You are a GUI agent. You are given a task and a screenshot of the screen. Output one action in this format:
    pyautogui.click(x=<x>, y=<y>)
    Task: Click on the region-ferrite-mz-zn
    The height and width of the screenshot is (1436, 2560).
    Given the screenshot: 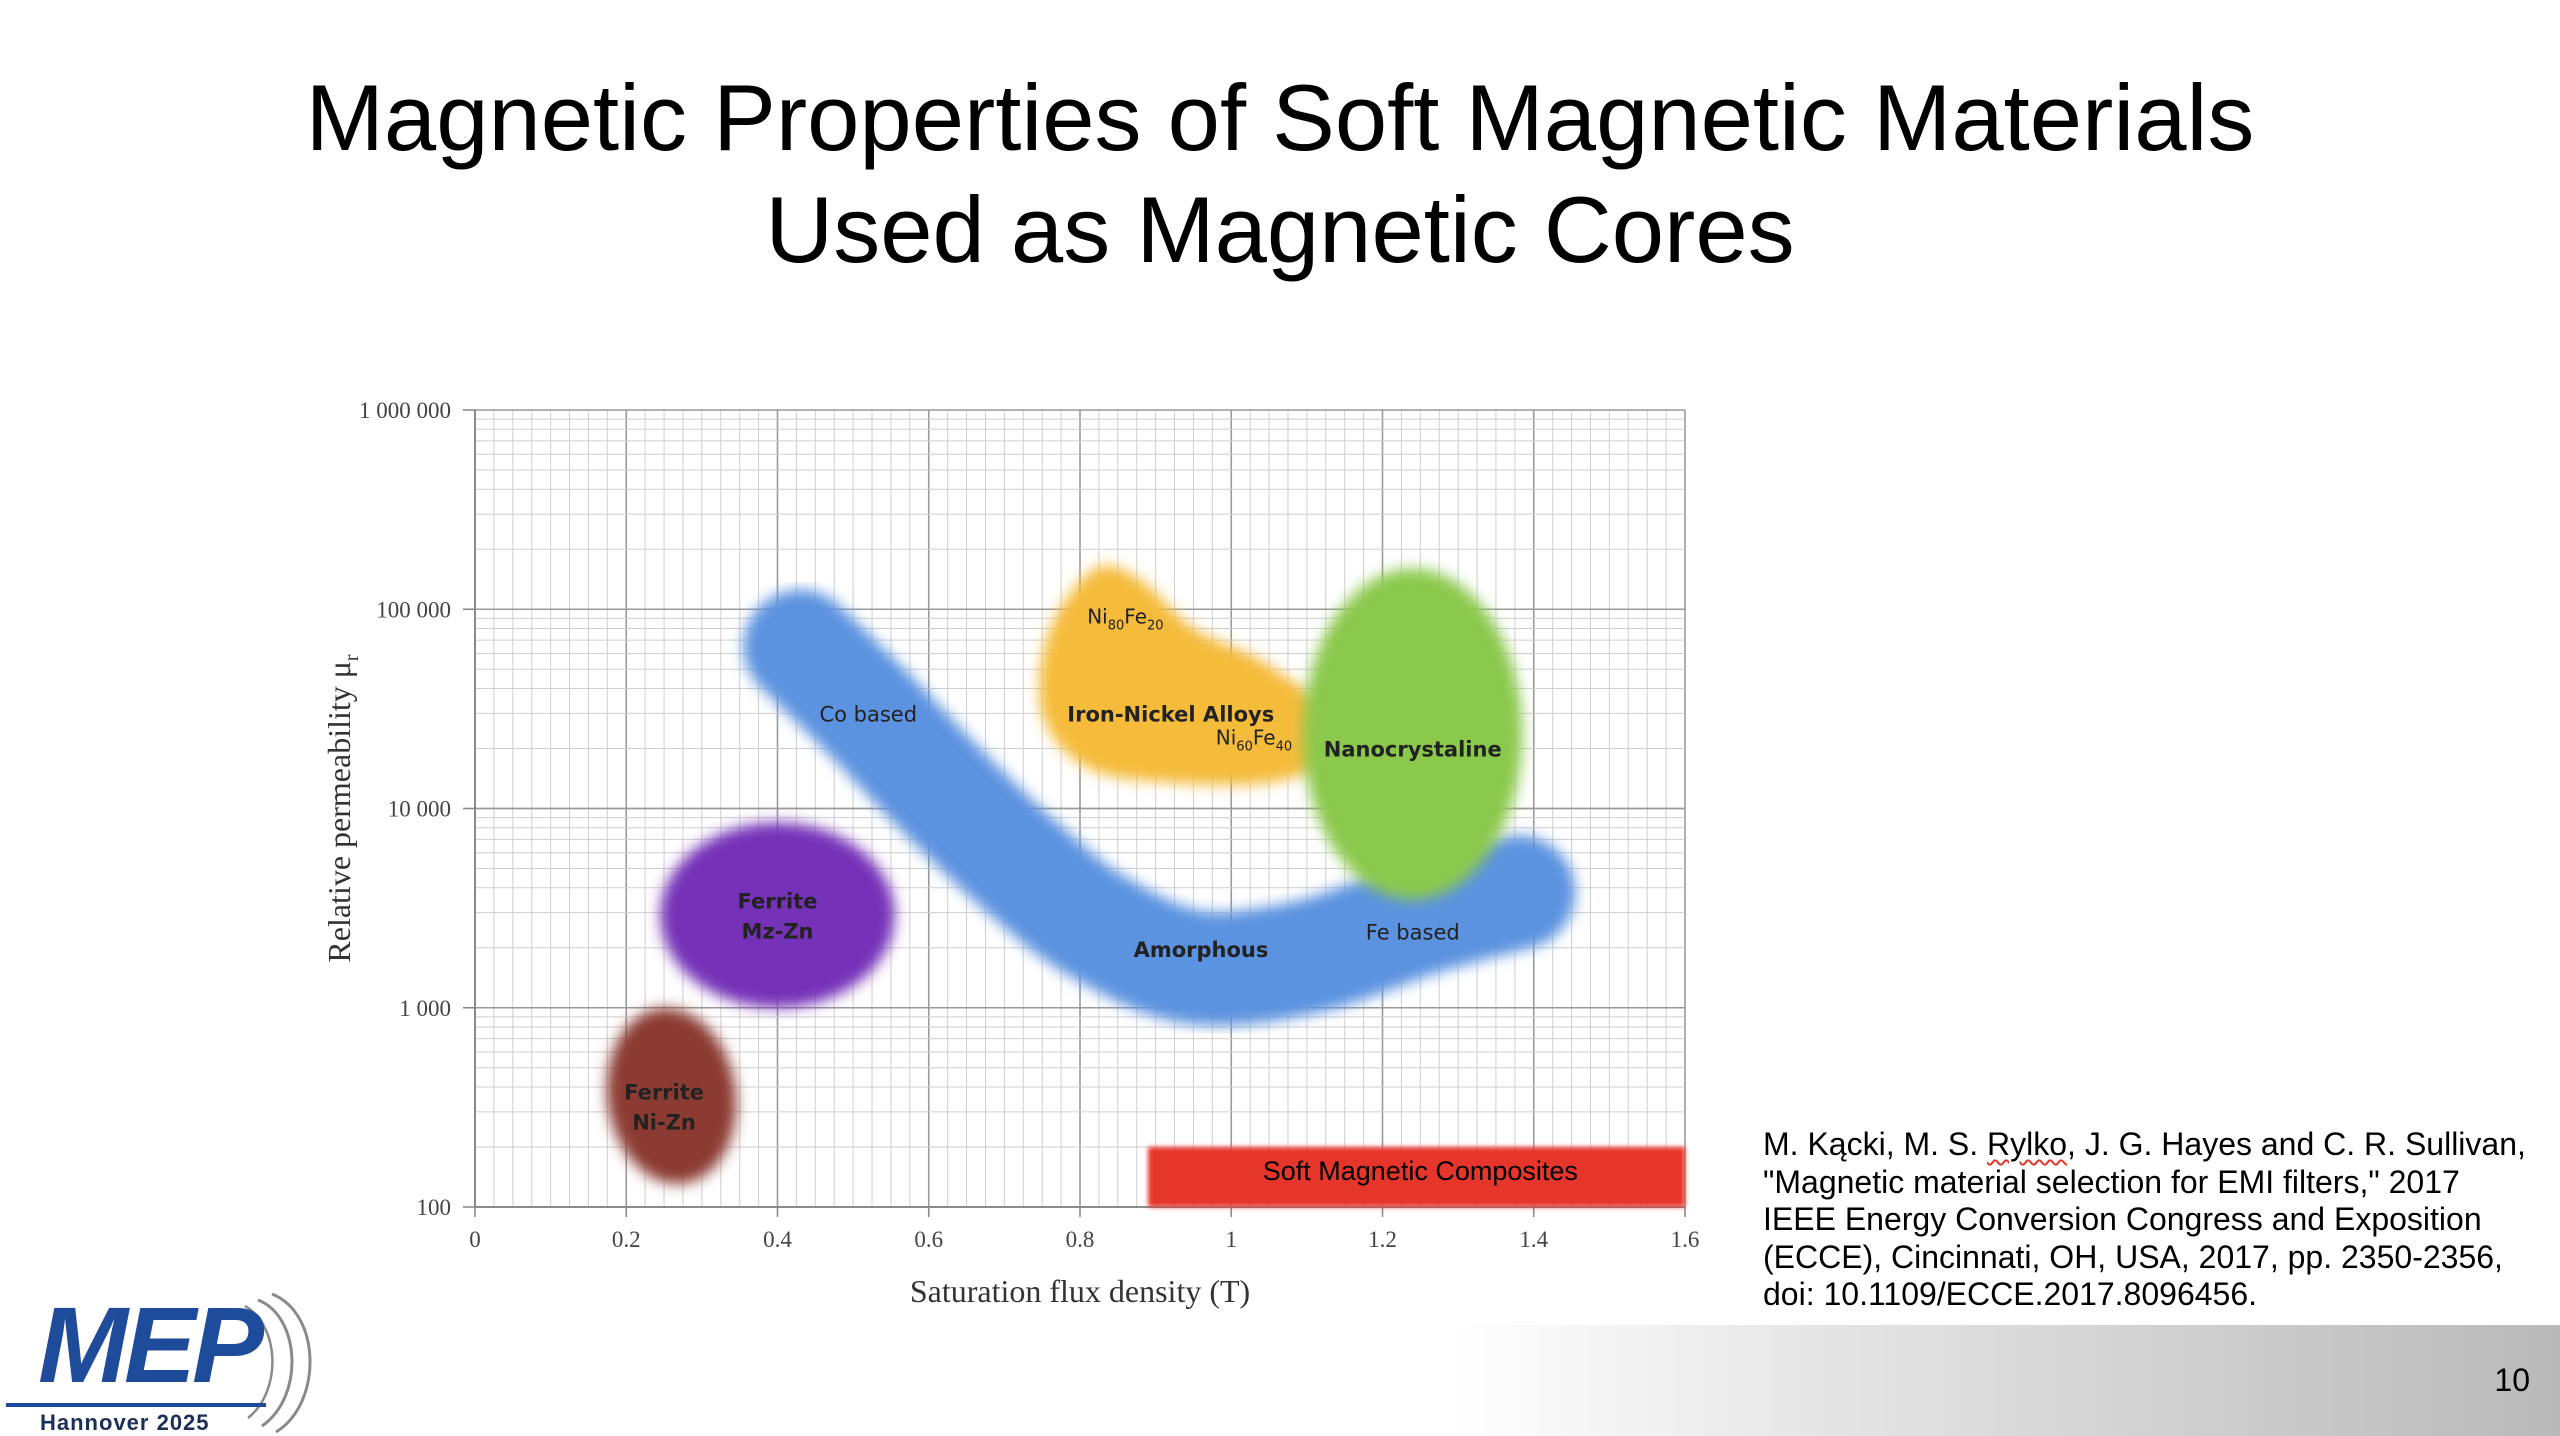 What is the action you would take?
    pyautogui.click(x=777, y=915)
    